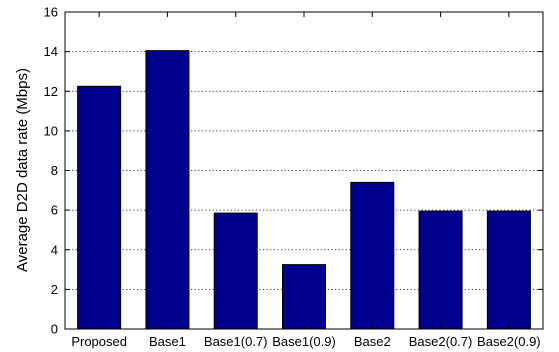 This screenshot has height=352, width=559. Describe the element at coordinates (51, 51) in the screenshot. I see `y-tick-label: 14` at that location.